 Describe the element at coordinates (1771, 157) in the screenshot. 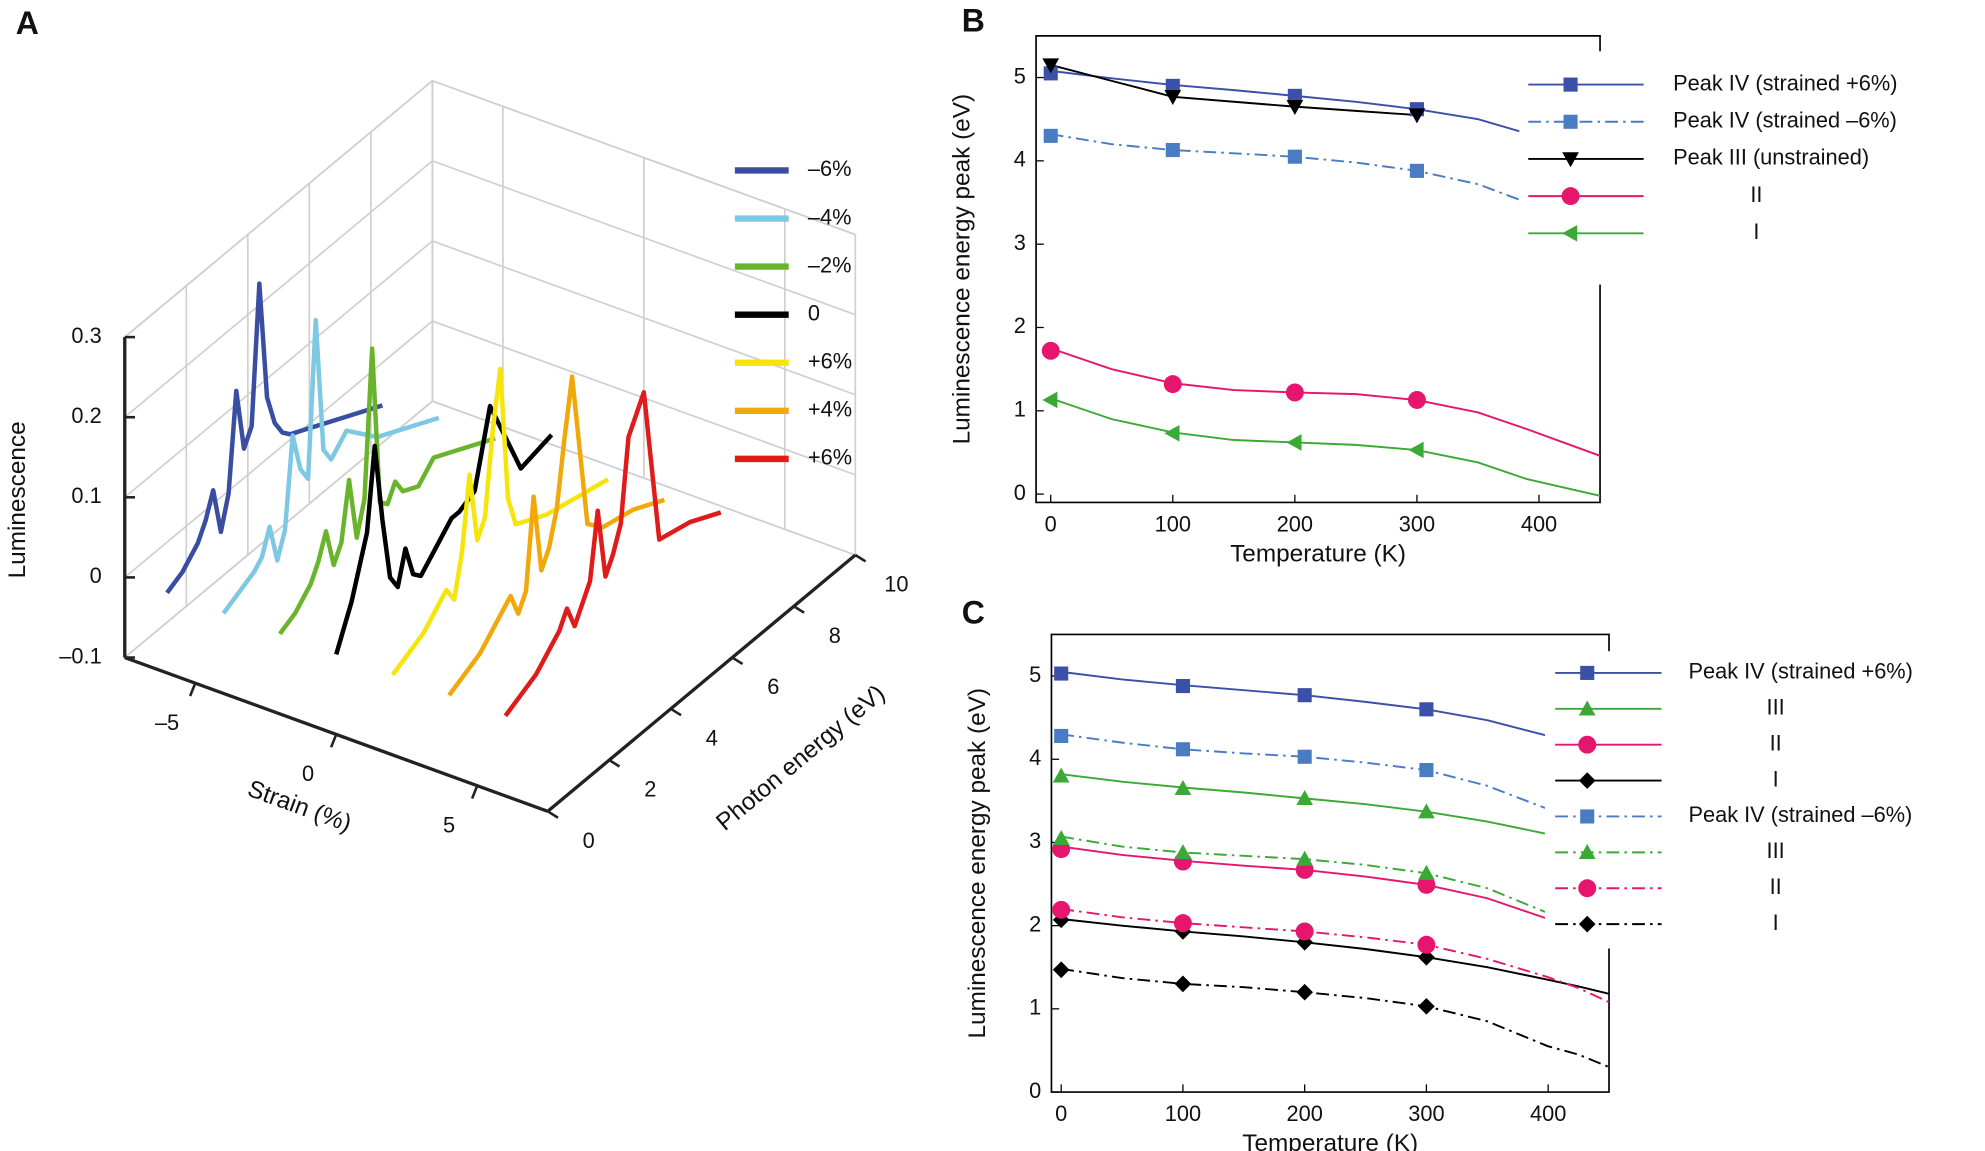

I see `legend-label: Peak III (unstrained)` at that location.